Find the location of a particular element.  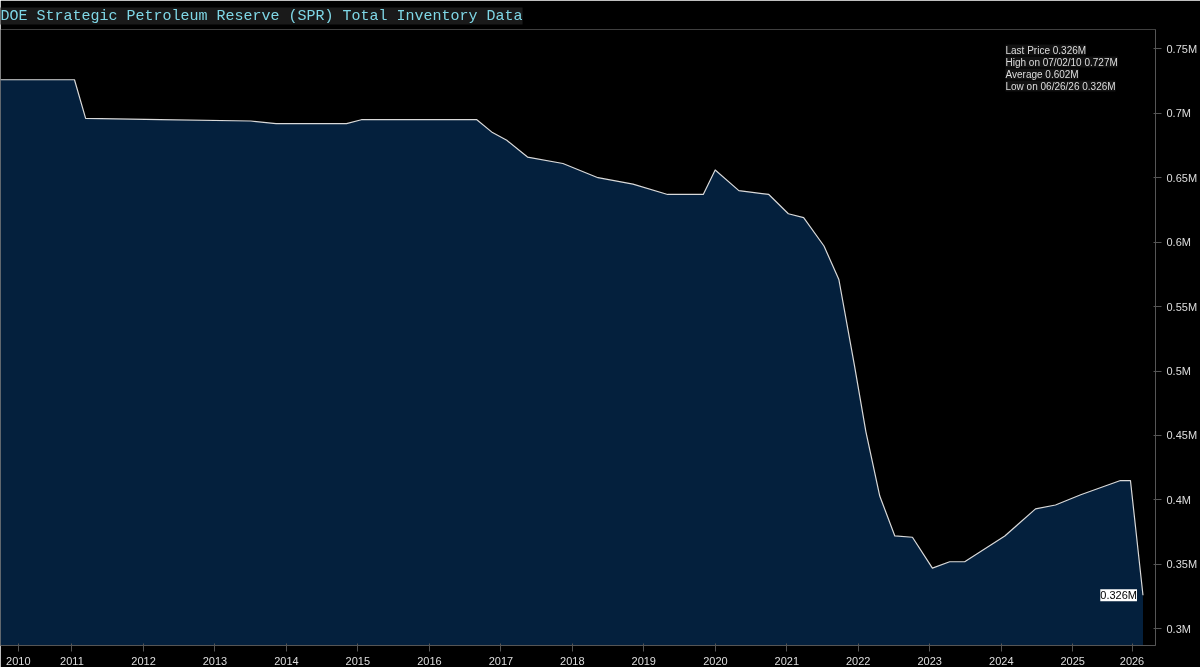

x-tick-label: 2021 is located at coordinates (787, 660).